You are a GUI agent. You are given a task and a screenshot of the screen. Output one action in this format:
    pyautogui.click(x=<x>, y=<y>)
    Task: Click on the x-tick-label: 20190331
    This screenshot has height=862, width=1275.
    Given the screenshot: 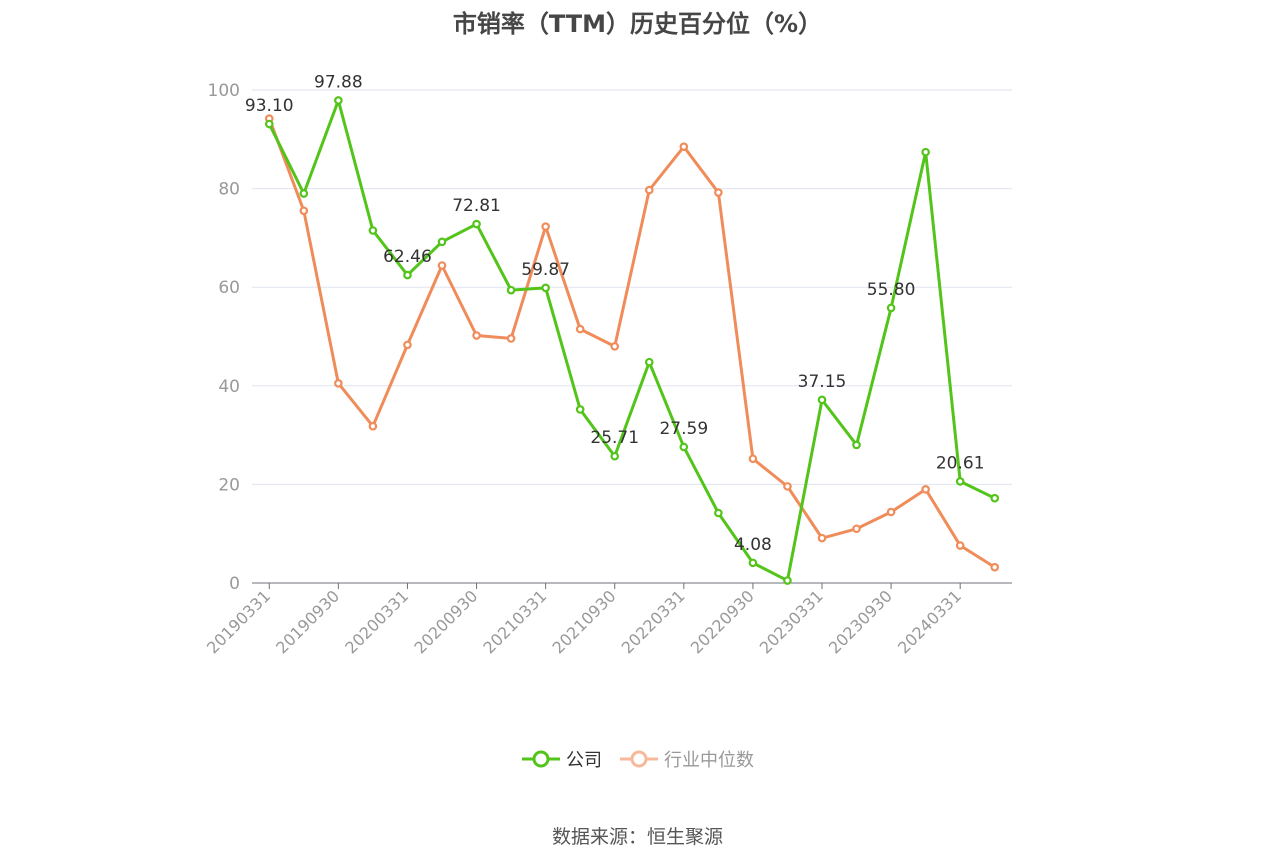 What is the action you would take?
    pyautogui.click(x=238, y=621)
    